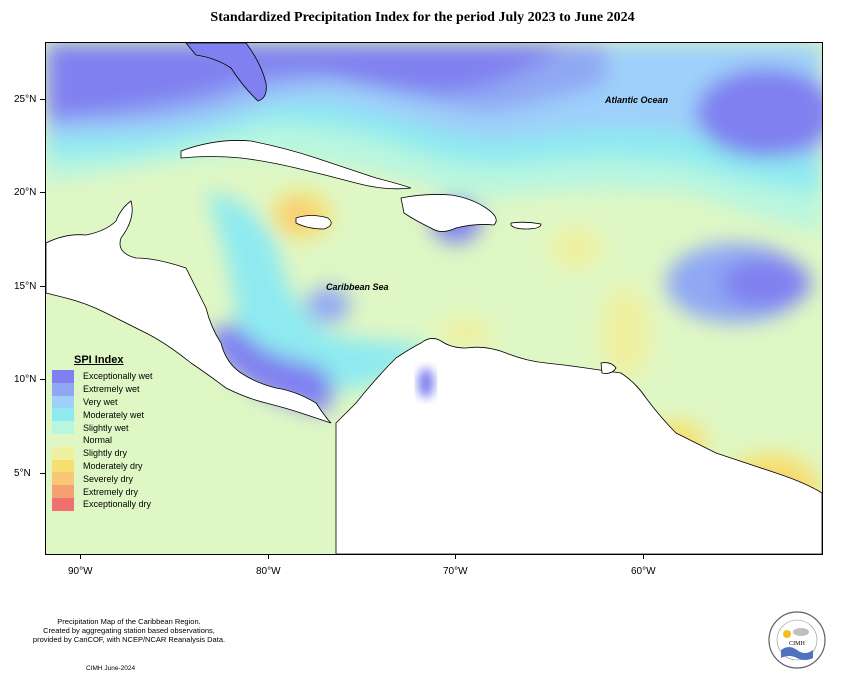 Image resolution: width=845 pixels, height=684 pixels. I want to click on spi-zone-exceptionally-wet-east, so click(766, 283).